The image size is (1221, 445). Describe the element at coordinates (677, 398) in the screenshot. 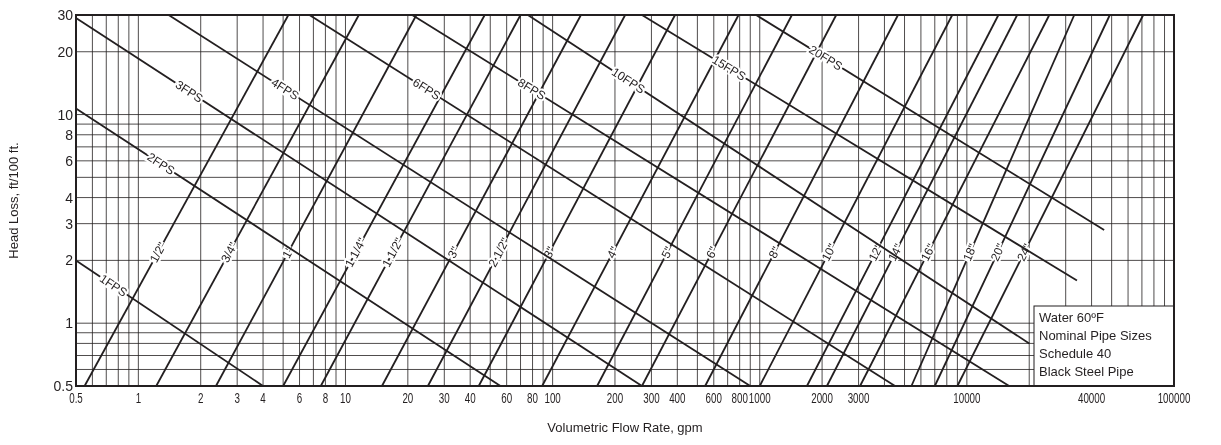

I see `x-tick-label: 400` at that location.